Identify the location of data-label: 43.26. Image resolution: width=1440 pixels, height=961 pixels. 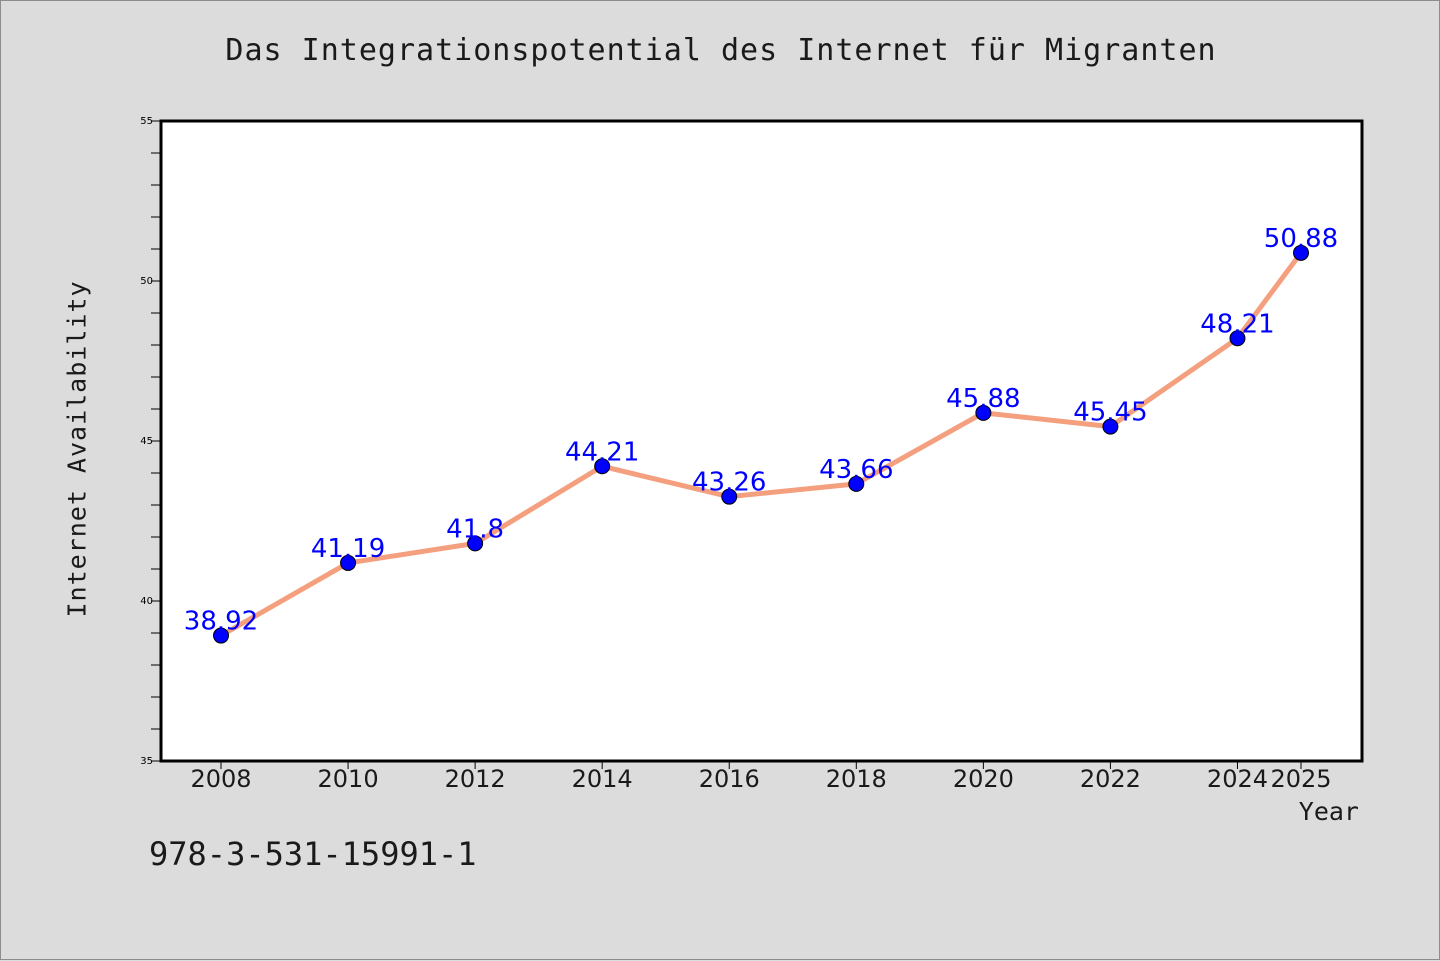
(729, 483).